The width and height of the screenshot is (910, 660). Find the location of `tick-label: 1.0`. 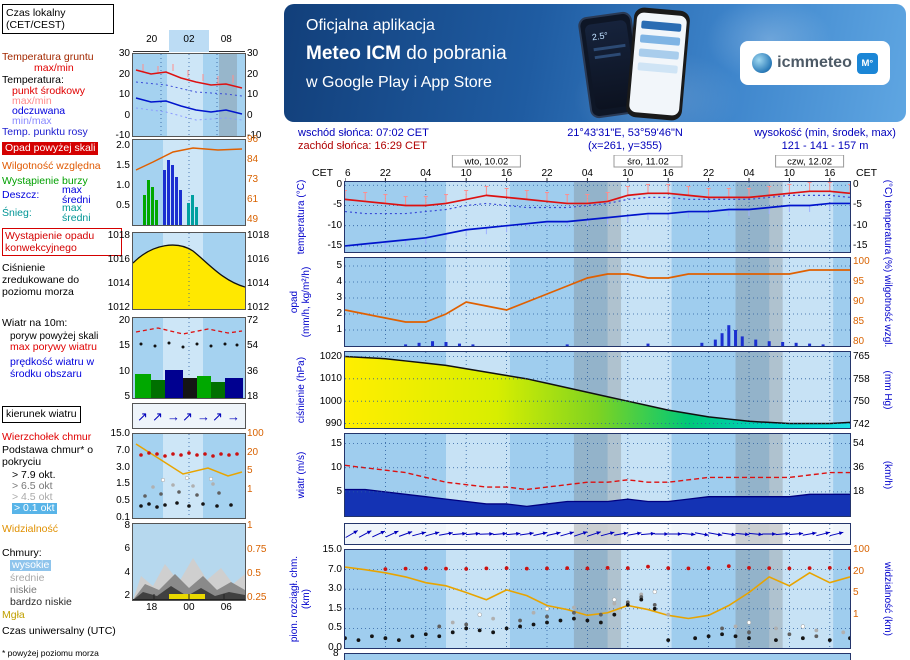

tick-label: 1.0 is located at coordinates (123, 185).